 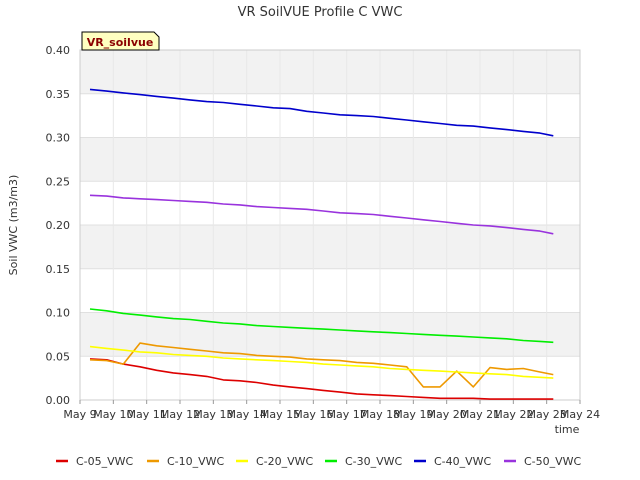 What do you see at coordinates (105, 461) in the screenshot?
I see `legend-label: C-05_VWC` at bounding box center [105, 461].